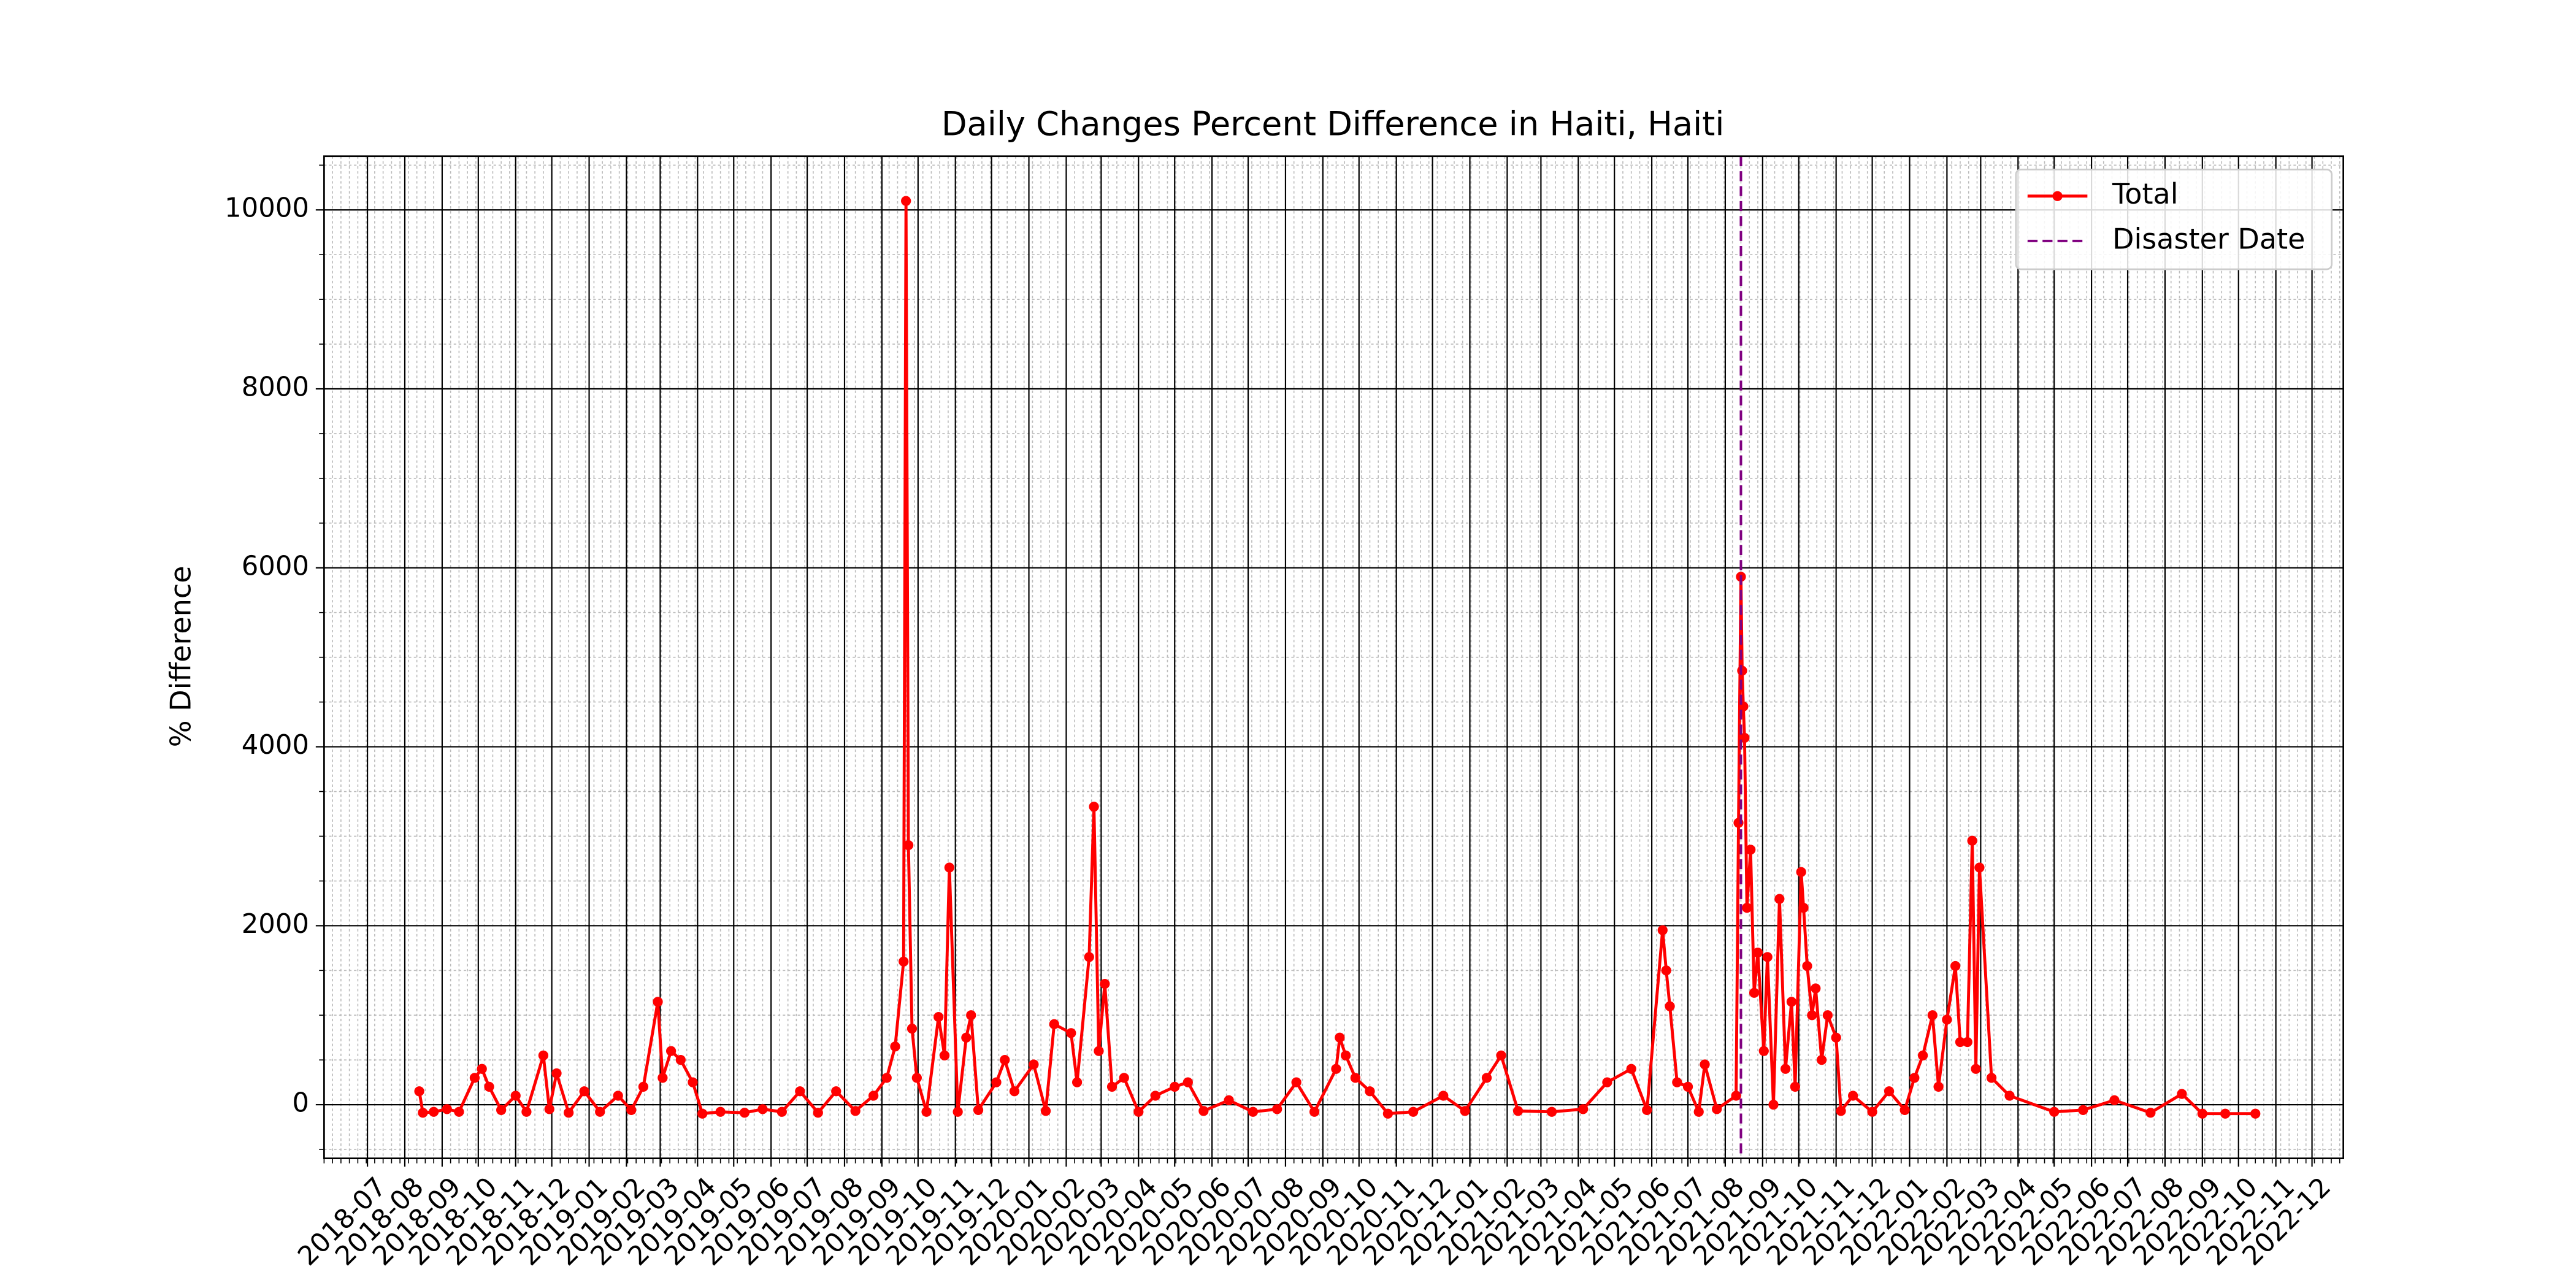  What do you see at coordinates (266, 208) in the screenshot?
I see `y-tick-label: 10000` at bounding box center [266, 208].